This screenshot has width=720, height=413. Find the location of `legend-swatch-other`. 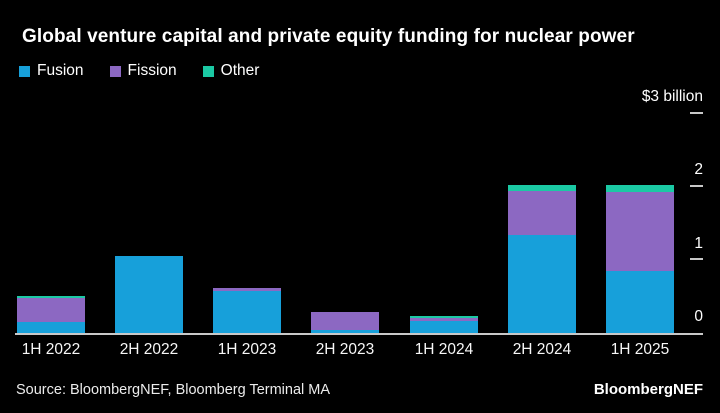

legend-swatch-other is located at coordinates (208, 71).